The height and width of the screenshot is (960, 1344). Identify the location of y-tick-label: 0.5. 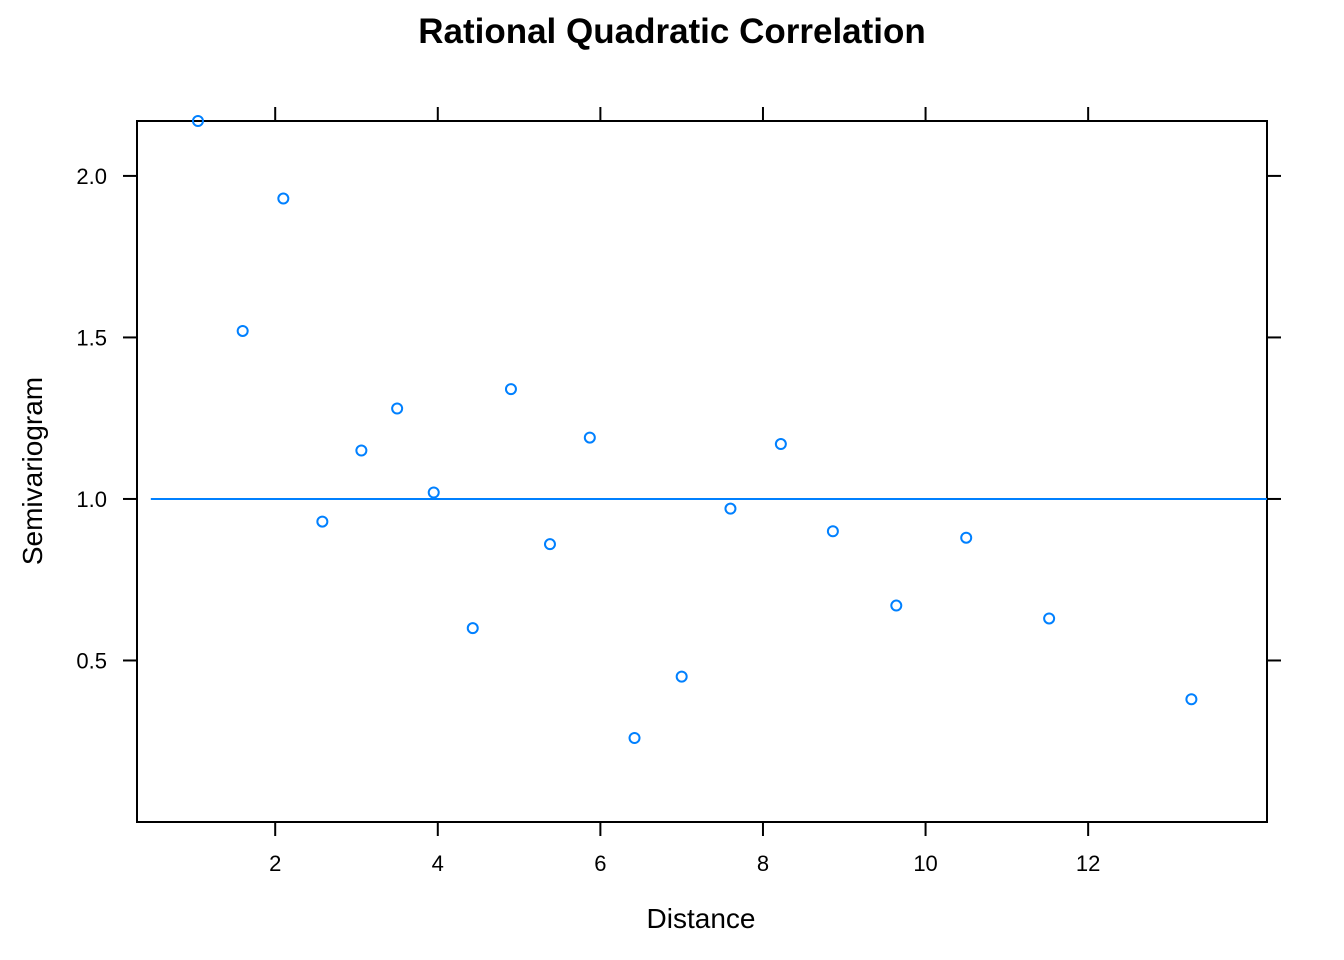
(91, 660).